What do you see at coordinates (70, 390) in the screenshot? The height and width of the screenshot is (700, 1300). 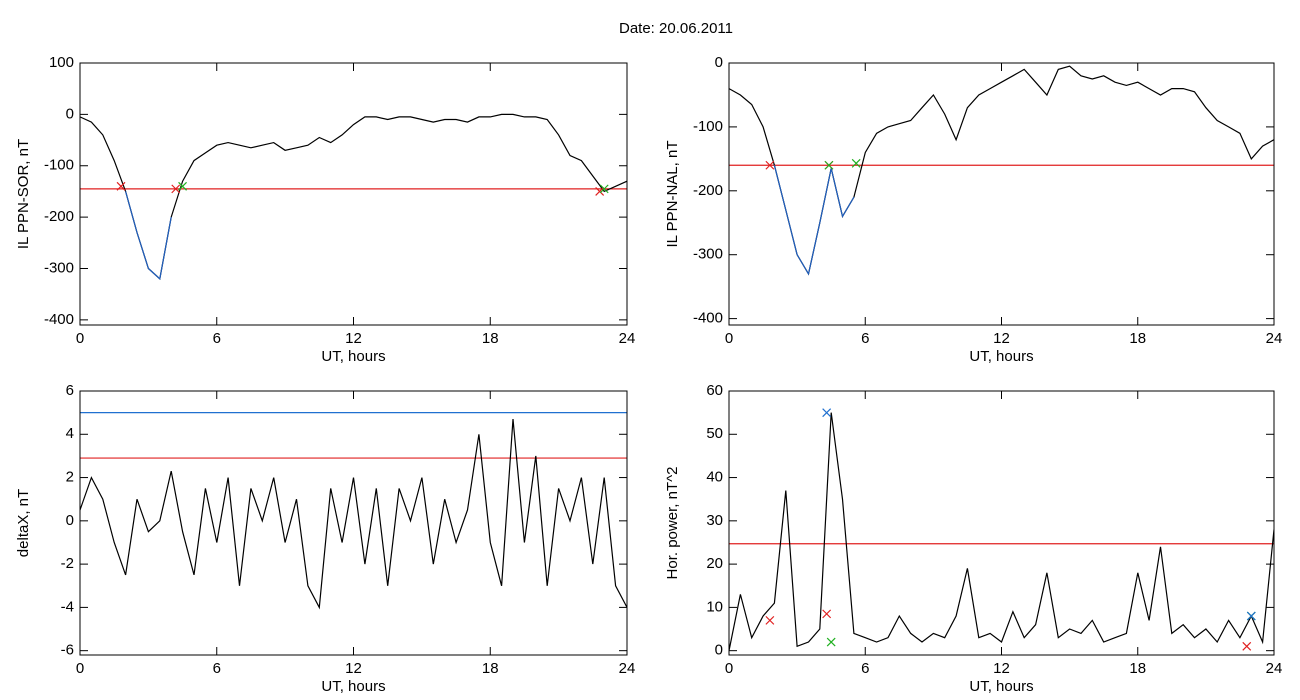 I see `y-tick-label: 6` at bounding box center [70, 390].